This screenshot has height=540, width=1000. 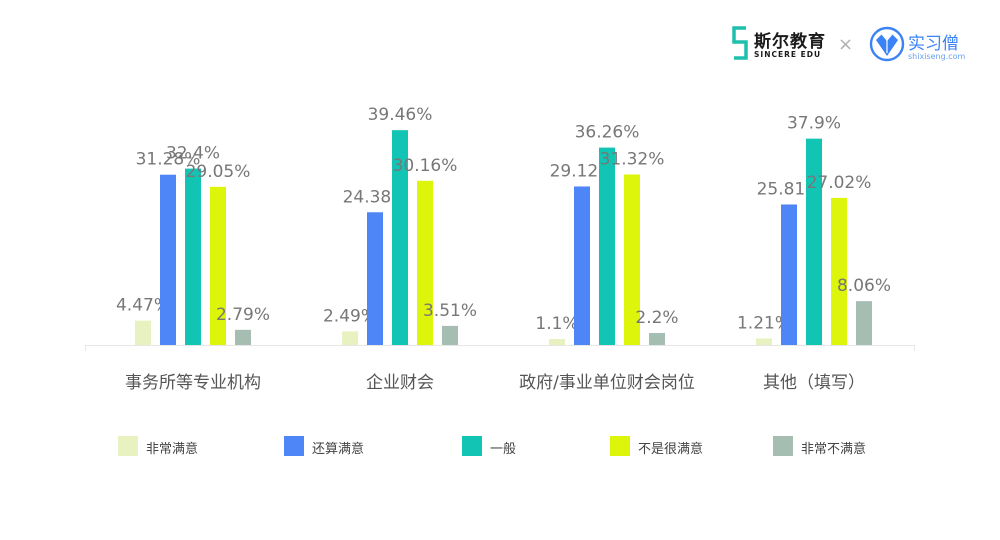 I want to click on category-label: 企业财会, so click(x=400, y=383).